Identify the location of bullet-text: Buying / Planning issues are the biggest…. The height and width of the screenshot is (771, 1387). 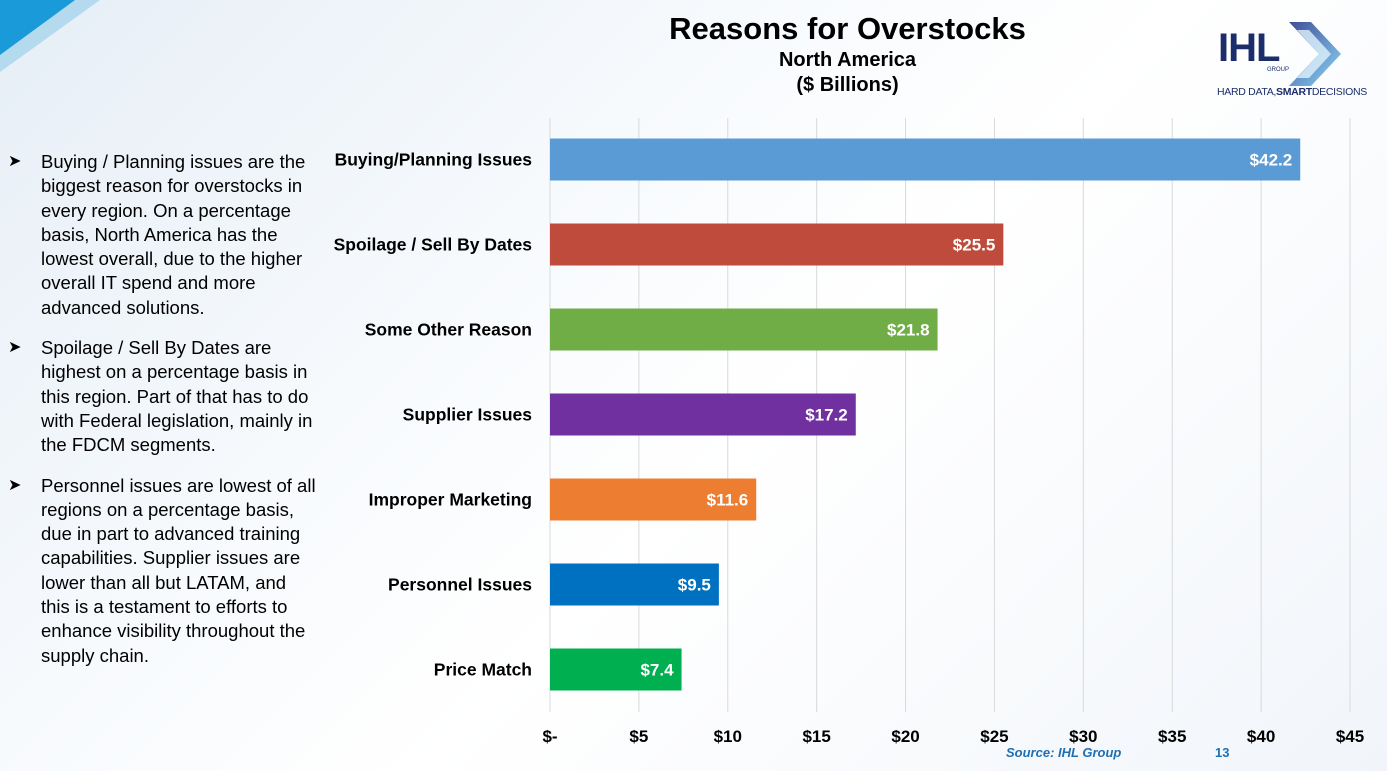
(173, 234).